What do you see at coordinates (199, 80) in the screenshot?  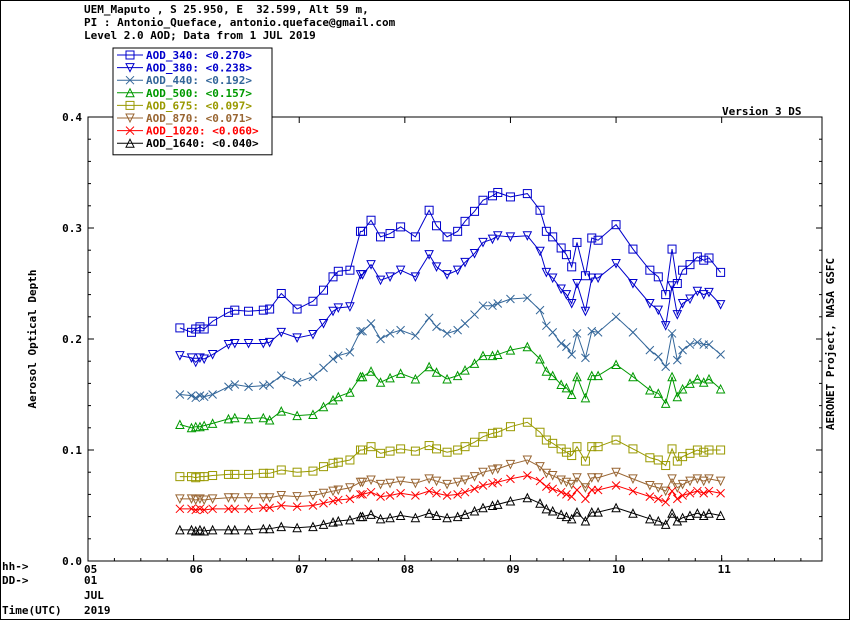 I see `legend-entry: AOD_440: <0.192>` at bounding box center [199, 80].